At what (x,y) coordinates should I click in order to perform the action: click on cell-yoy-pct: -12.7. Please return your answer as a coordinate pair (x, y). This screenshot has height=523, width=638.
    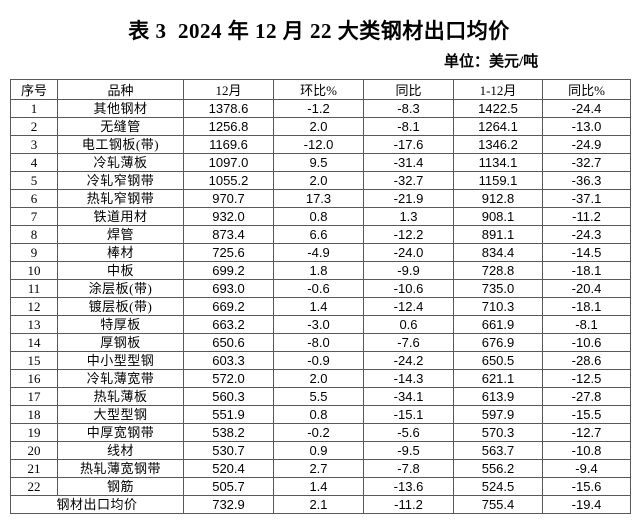
    Looking at the image, I should click on (586, 432).